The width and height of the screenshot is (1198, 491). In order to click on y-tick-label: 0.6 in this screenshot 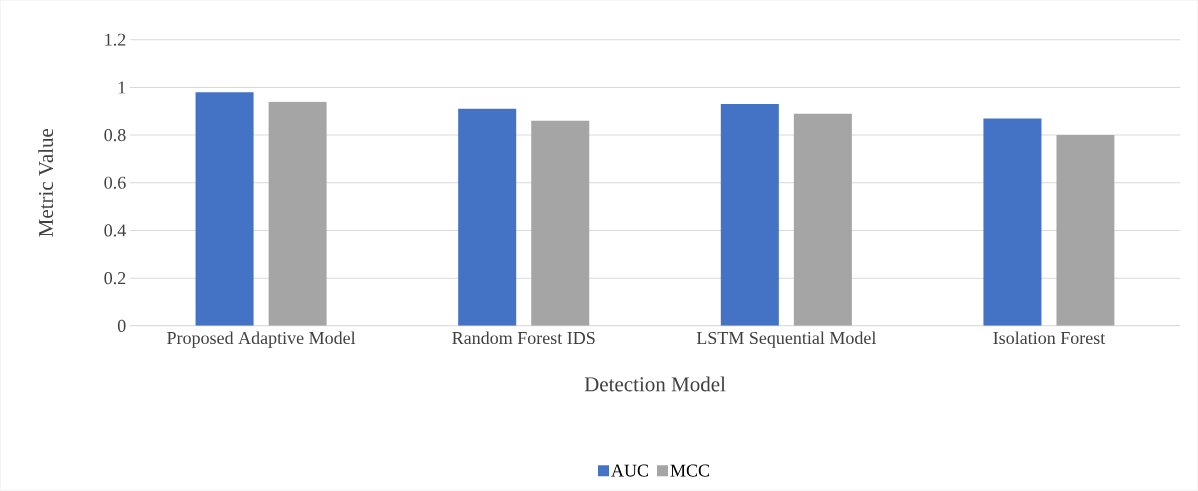, I will do `click(115, 183)`.